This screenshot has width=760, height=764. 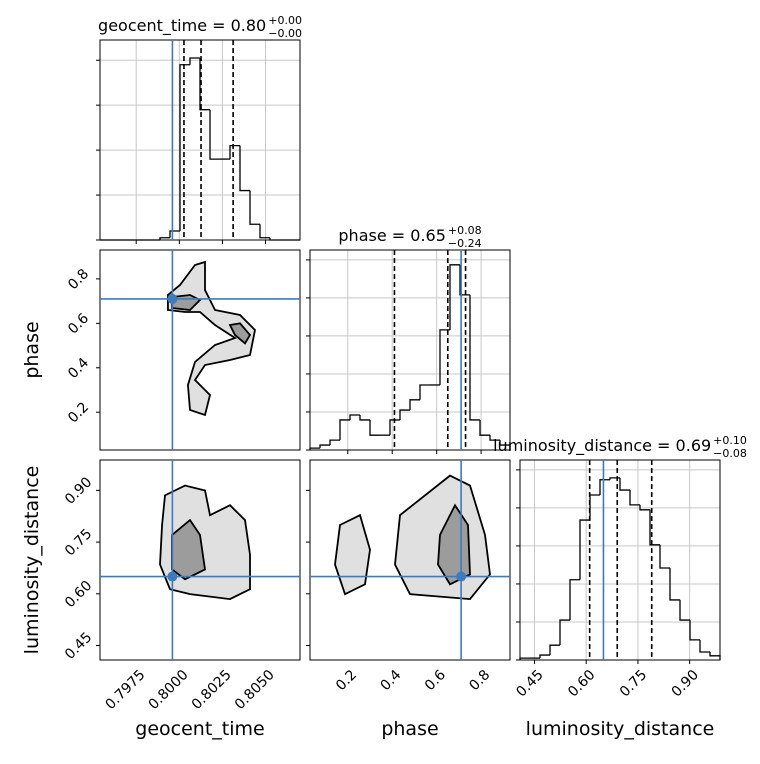 I want to click on title-upper: +0.10, so click(x=730, y=440).